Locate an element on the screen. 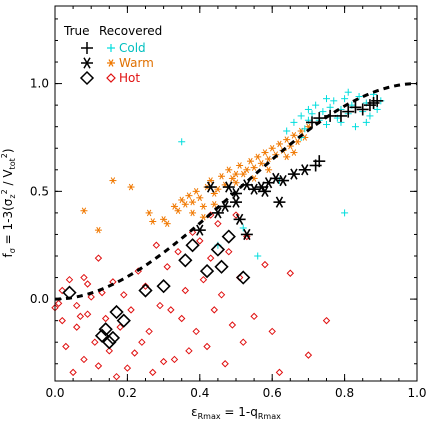 This screenshot has height=426, width=436. legend: True Recovered Cold Warm Hot is located at coordinates (112, 55).